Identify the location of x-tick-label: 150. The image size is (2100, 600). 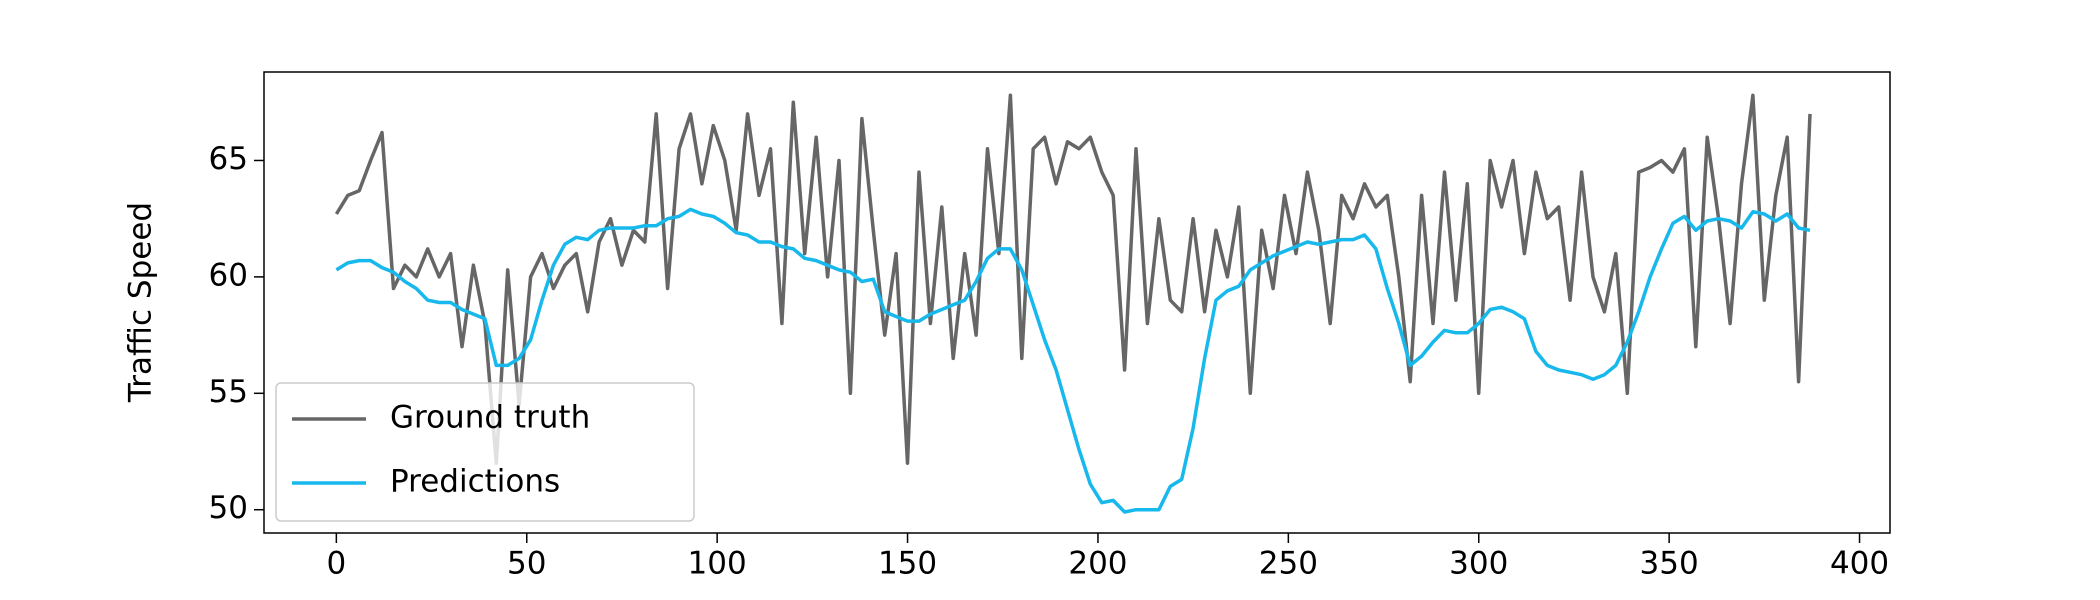
(907, 564).